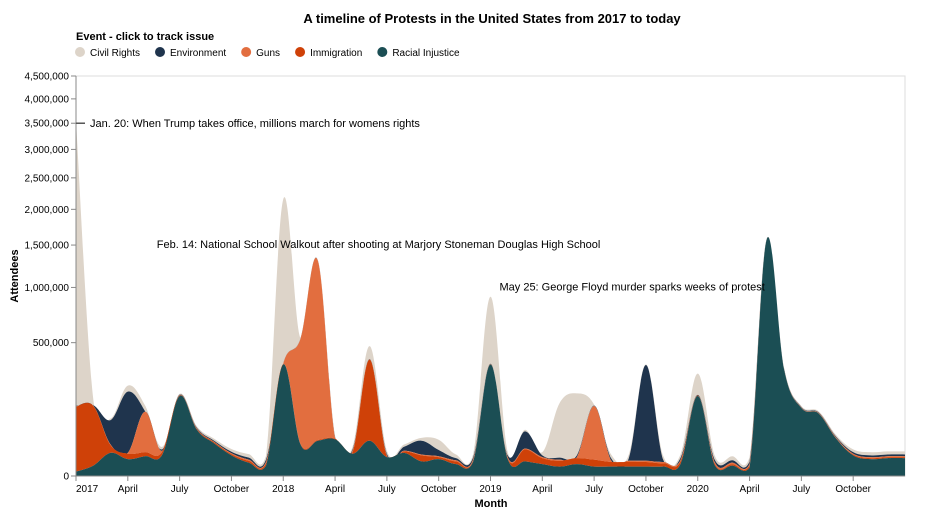 The width and height of the screenshot is (947, 519). I want to click on legend-label: Immigration, so click(336, 53).